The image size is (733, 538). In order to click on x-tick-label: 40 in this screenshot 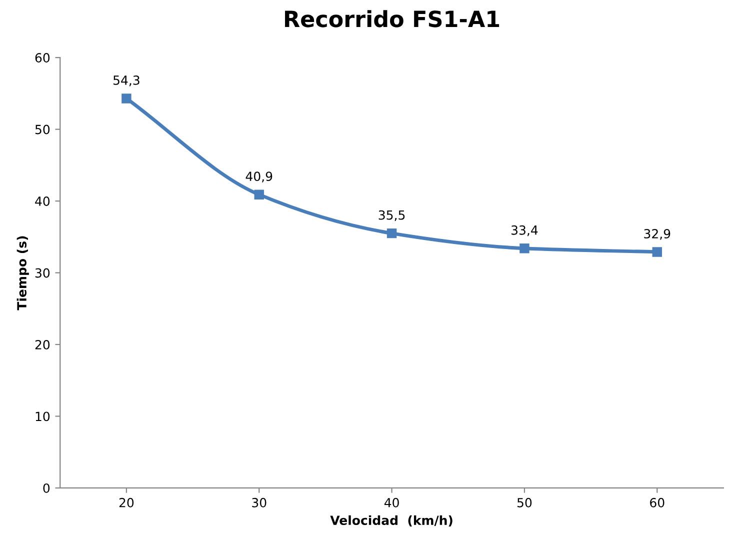, I will do `click(391, 503)`.